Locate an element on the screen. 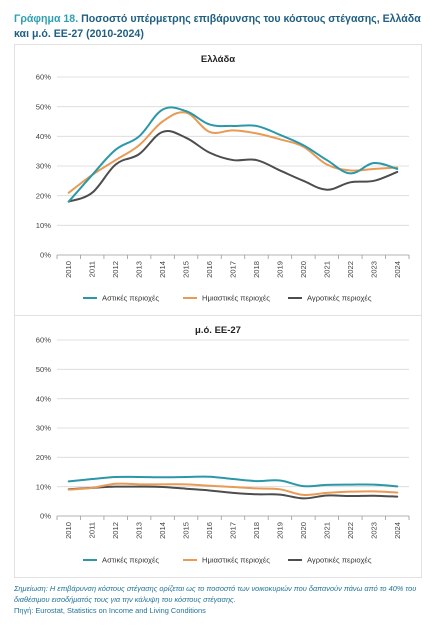 Image resolution: width=439 pixels, height=627 pixels. eu27-x-tick-label: 2013 is located at coordinates (139, 530).